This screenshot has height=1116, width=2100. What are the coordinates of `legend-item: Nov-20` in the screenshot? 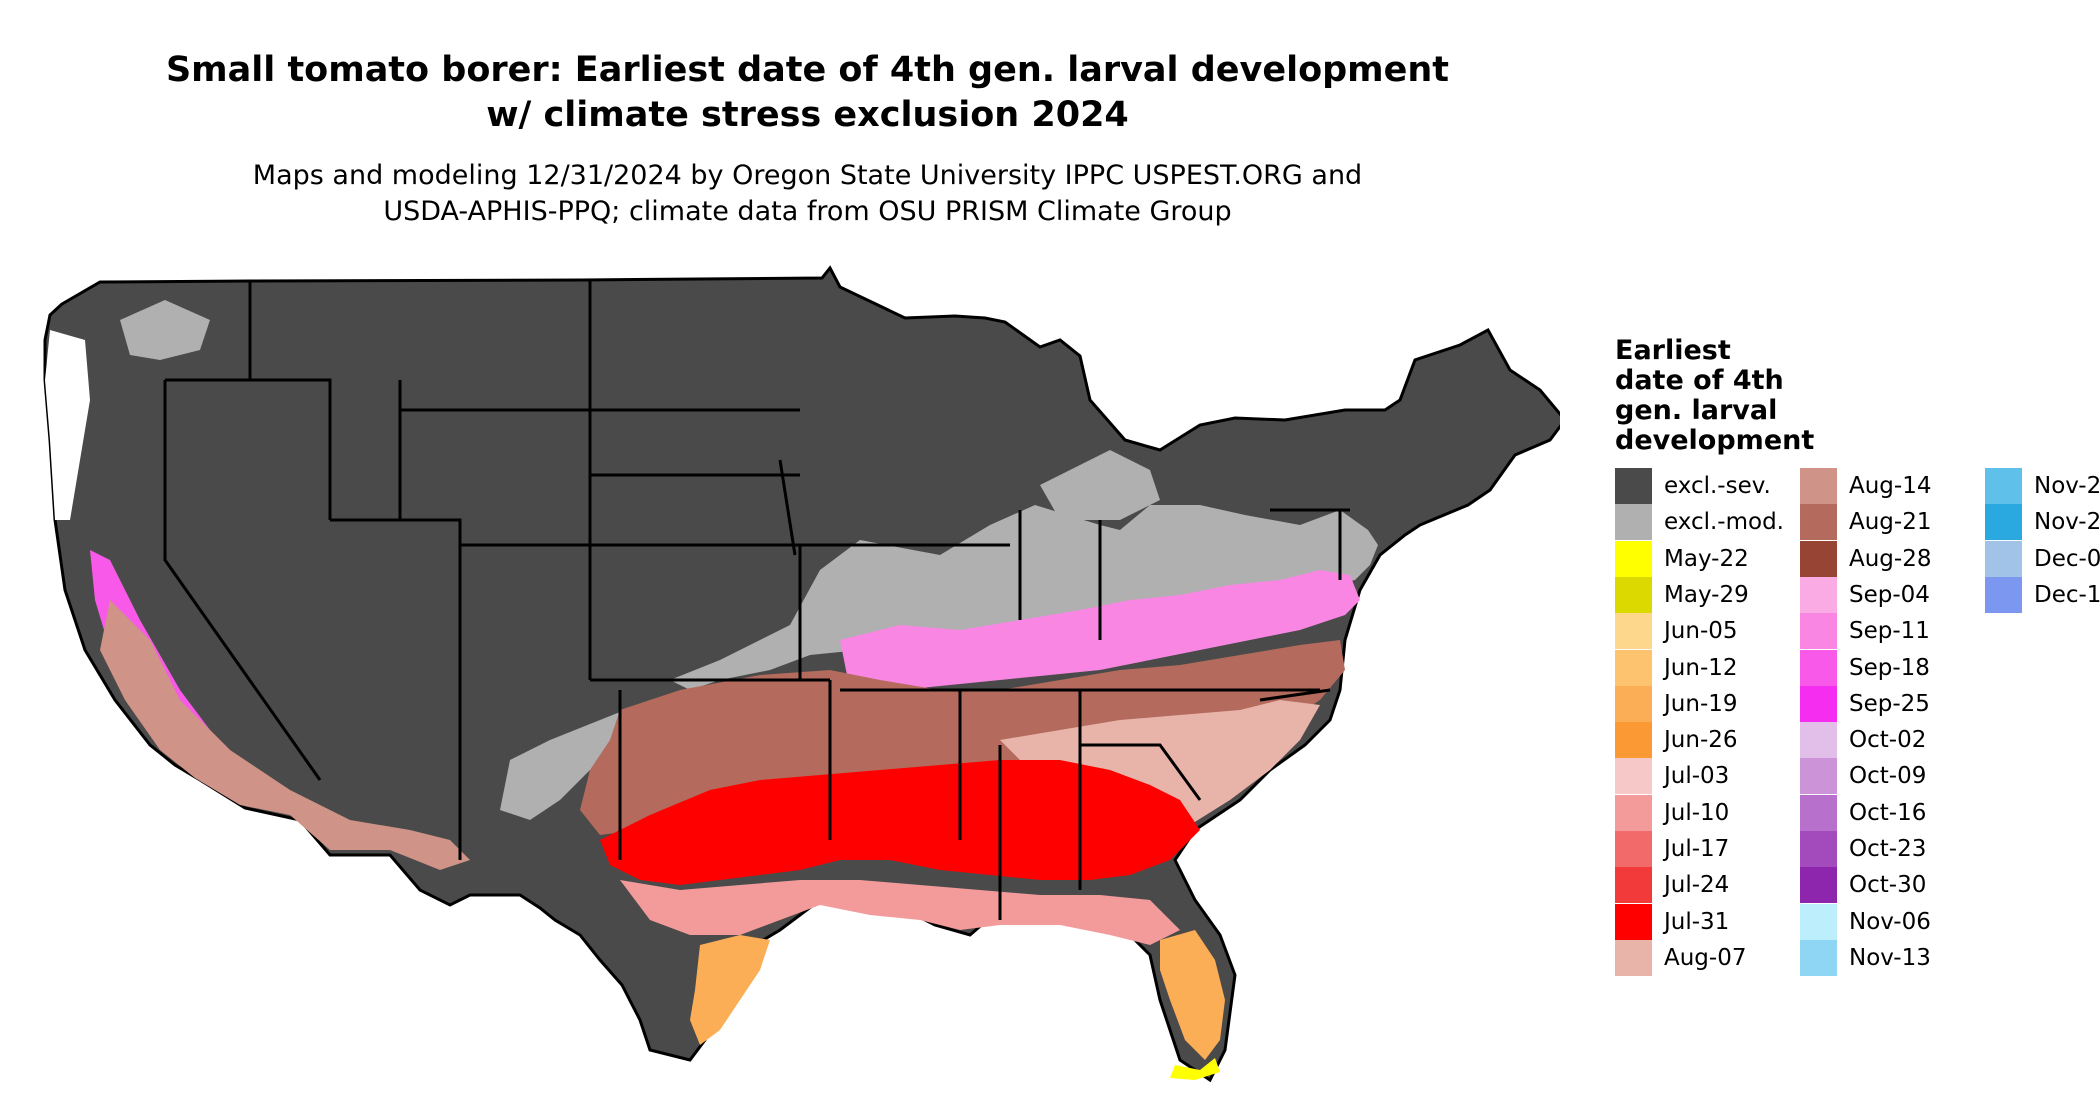 It's located at (2042, 486).